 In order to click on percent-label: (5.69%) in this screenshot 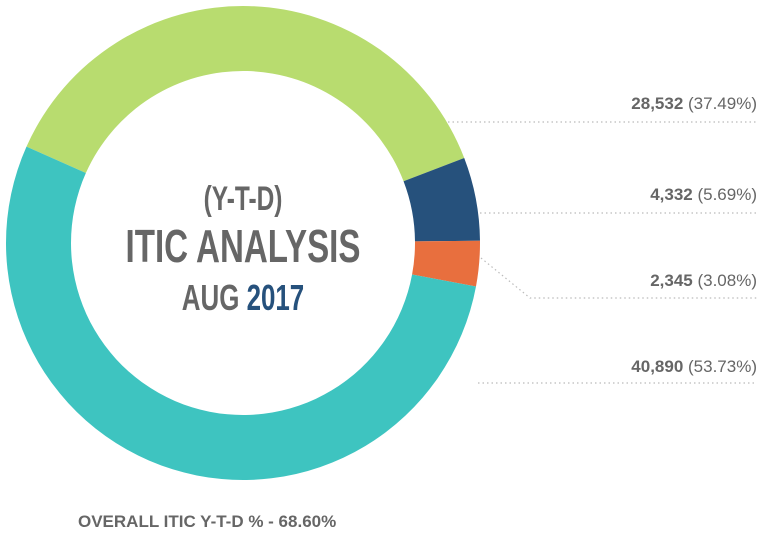, I will do `click(727, 194)`.